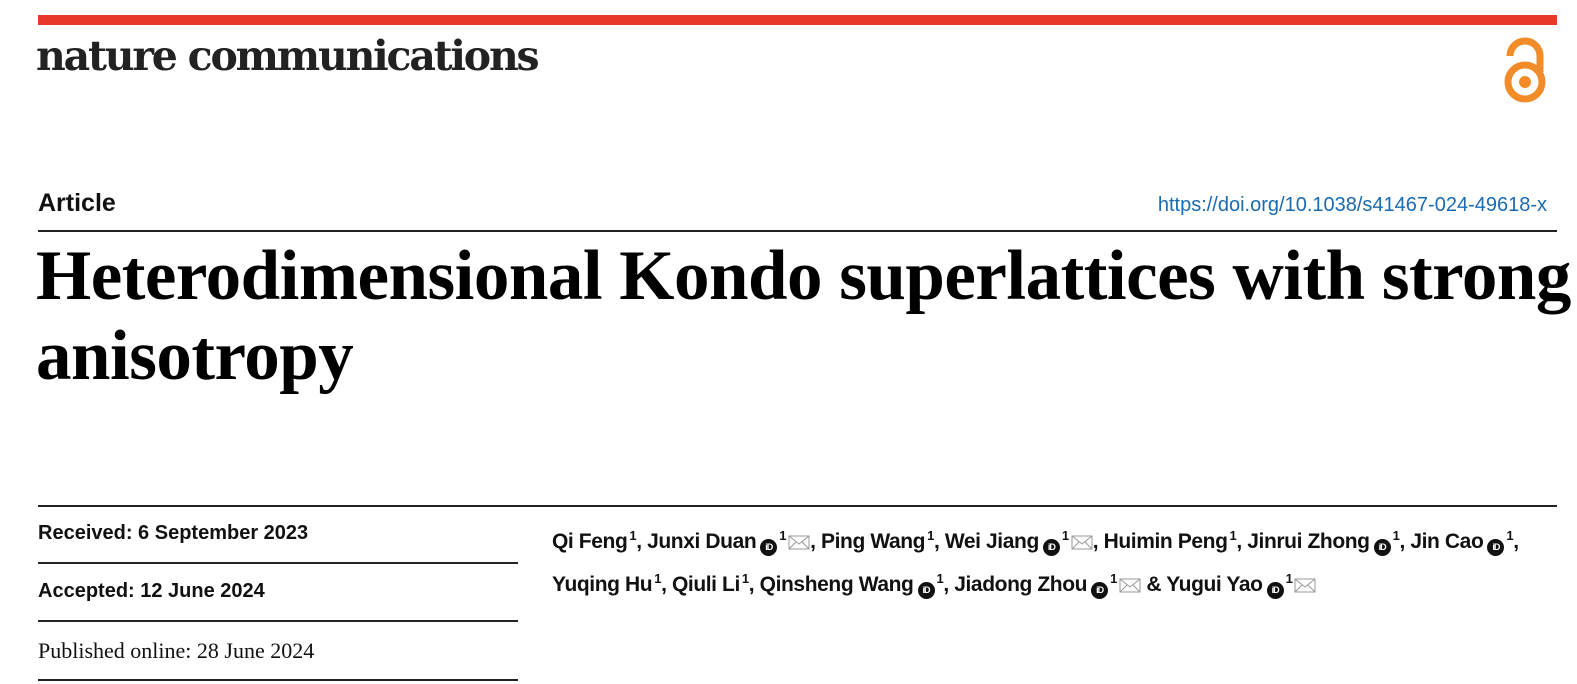 Image resolution: width=1577 pixels, height=684 pixels. I want to click on article-type: Article, so click(77, 203).